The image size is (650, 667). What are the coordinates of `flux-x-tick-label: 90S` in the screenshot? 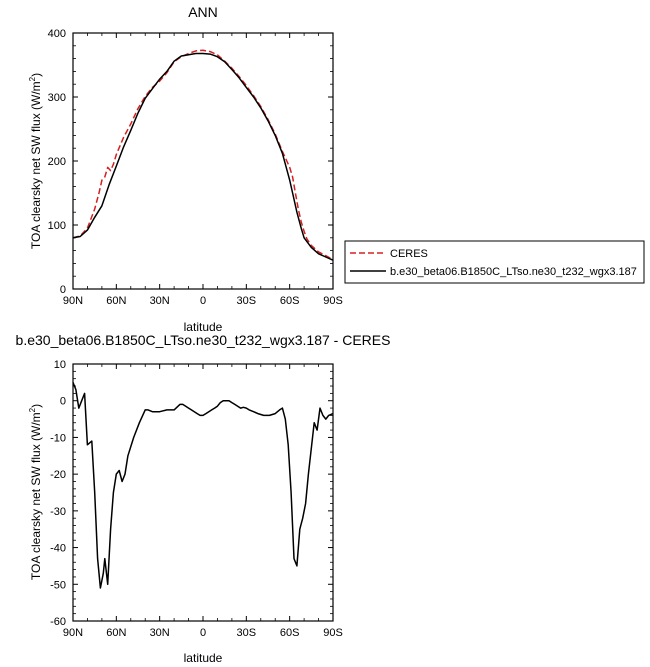 It's located at (333, 301).